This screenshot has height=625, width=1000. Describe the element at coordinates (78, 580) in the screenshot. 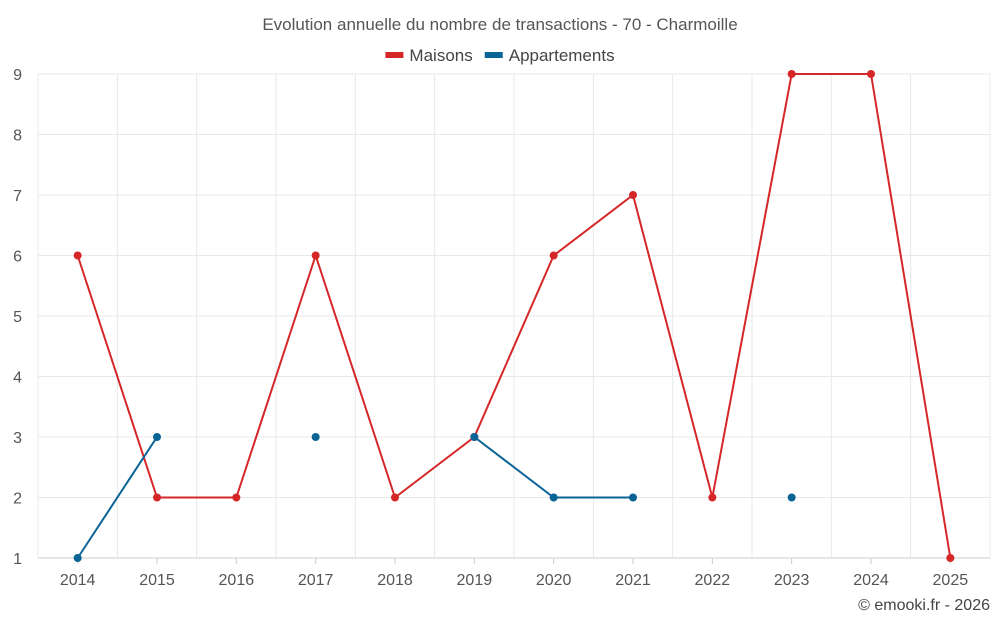

I see `x-tick-label: 2014` at that location.